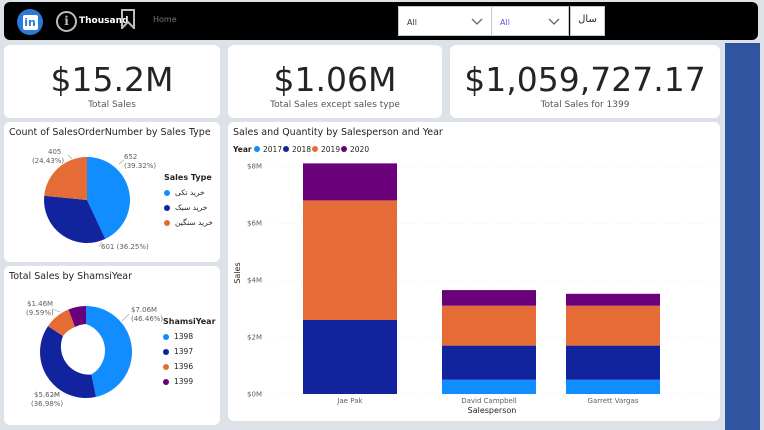 This screenshot has height=430, width=764. I want to click on pie-chart: 652 (39.32%) 601 (36.25%) 405 (24.43%), so click(112, 192).